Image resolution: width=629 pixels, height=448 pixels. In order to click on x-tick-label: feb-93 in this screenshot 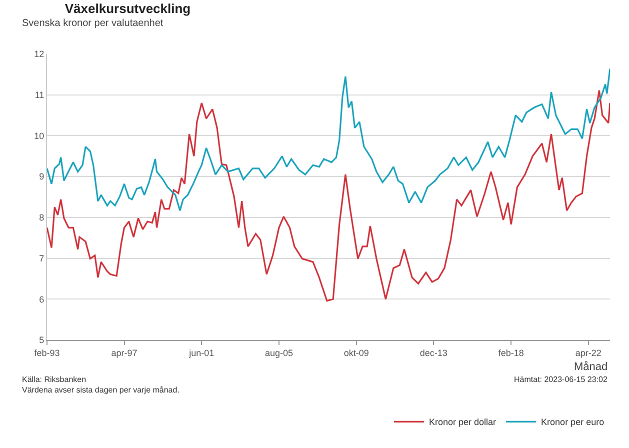, I will do `click(47, 353)`.